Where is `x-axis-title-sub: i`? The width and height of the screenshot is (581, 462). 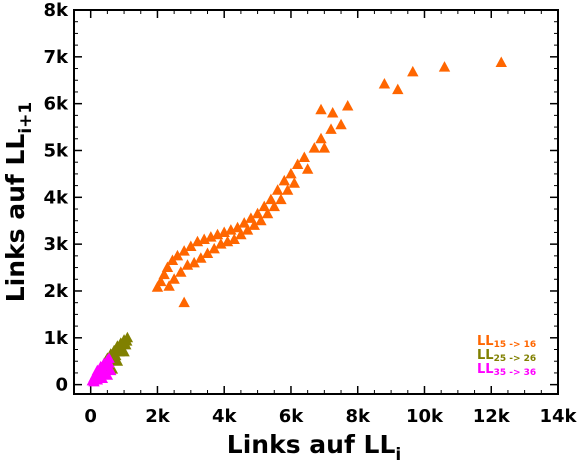 x-axis-title-sub: i is located at coordinates (398, 453).